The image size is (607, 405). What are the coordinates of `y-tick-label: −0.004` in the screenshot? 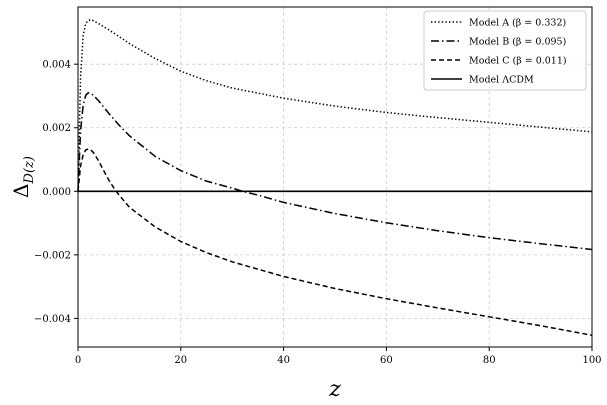 It's located at (52, 319).